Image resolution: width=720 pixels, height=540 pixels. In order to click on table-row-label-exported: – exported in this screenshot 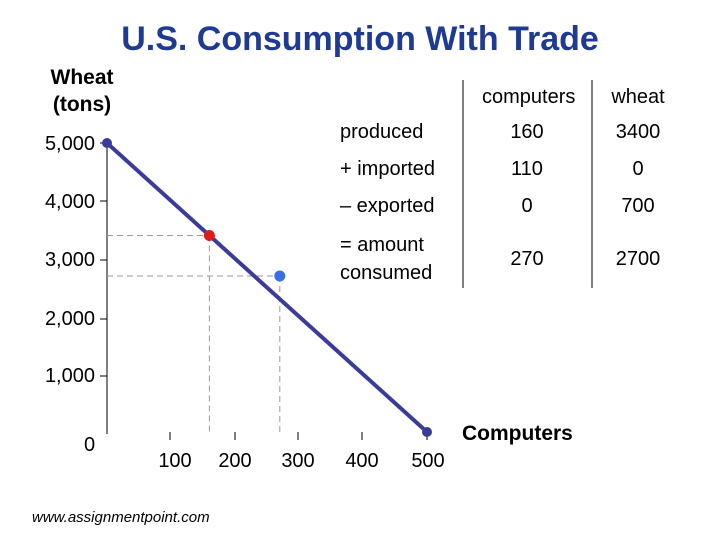, I will do `click(387, 206)`.